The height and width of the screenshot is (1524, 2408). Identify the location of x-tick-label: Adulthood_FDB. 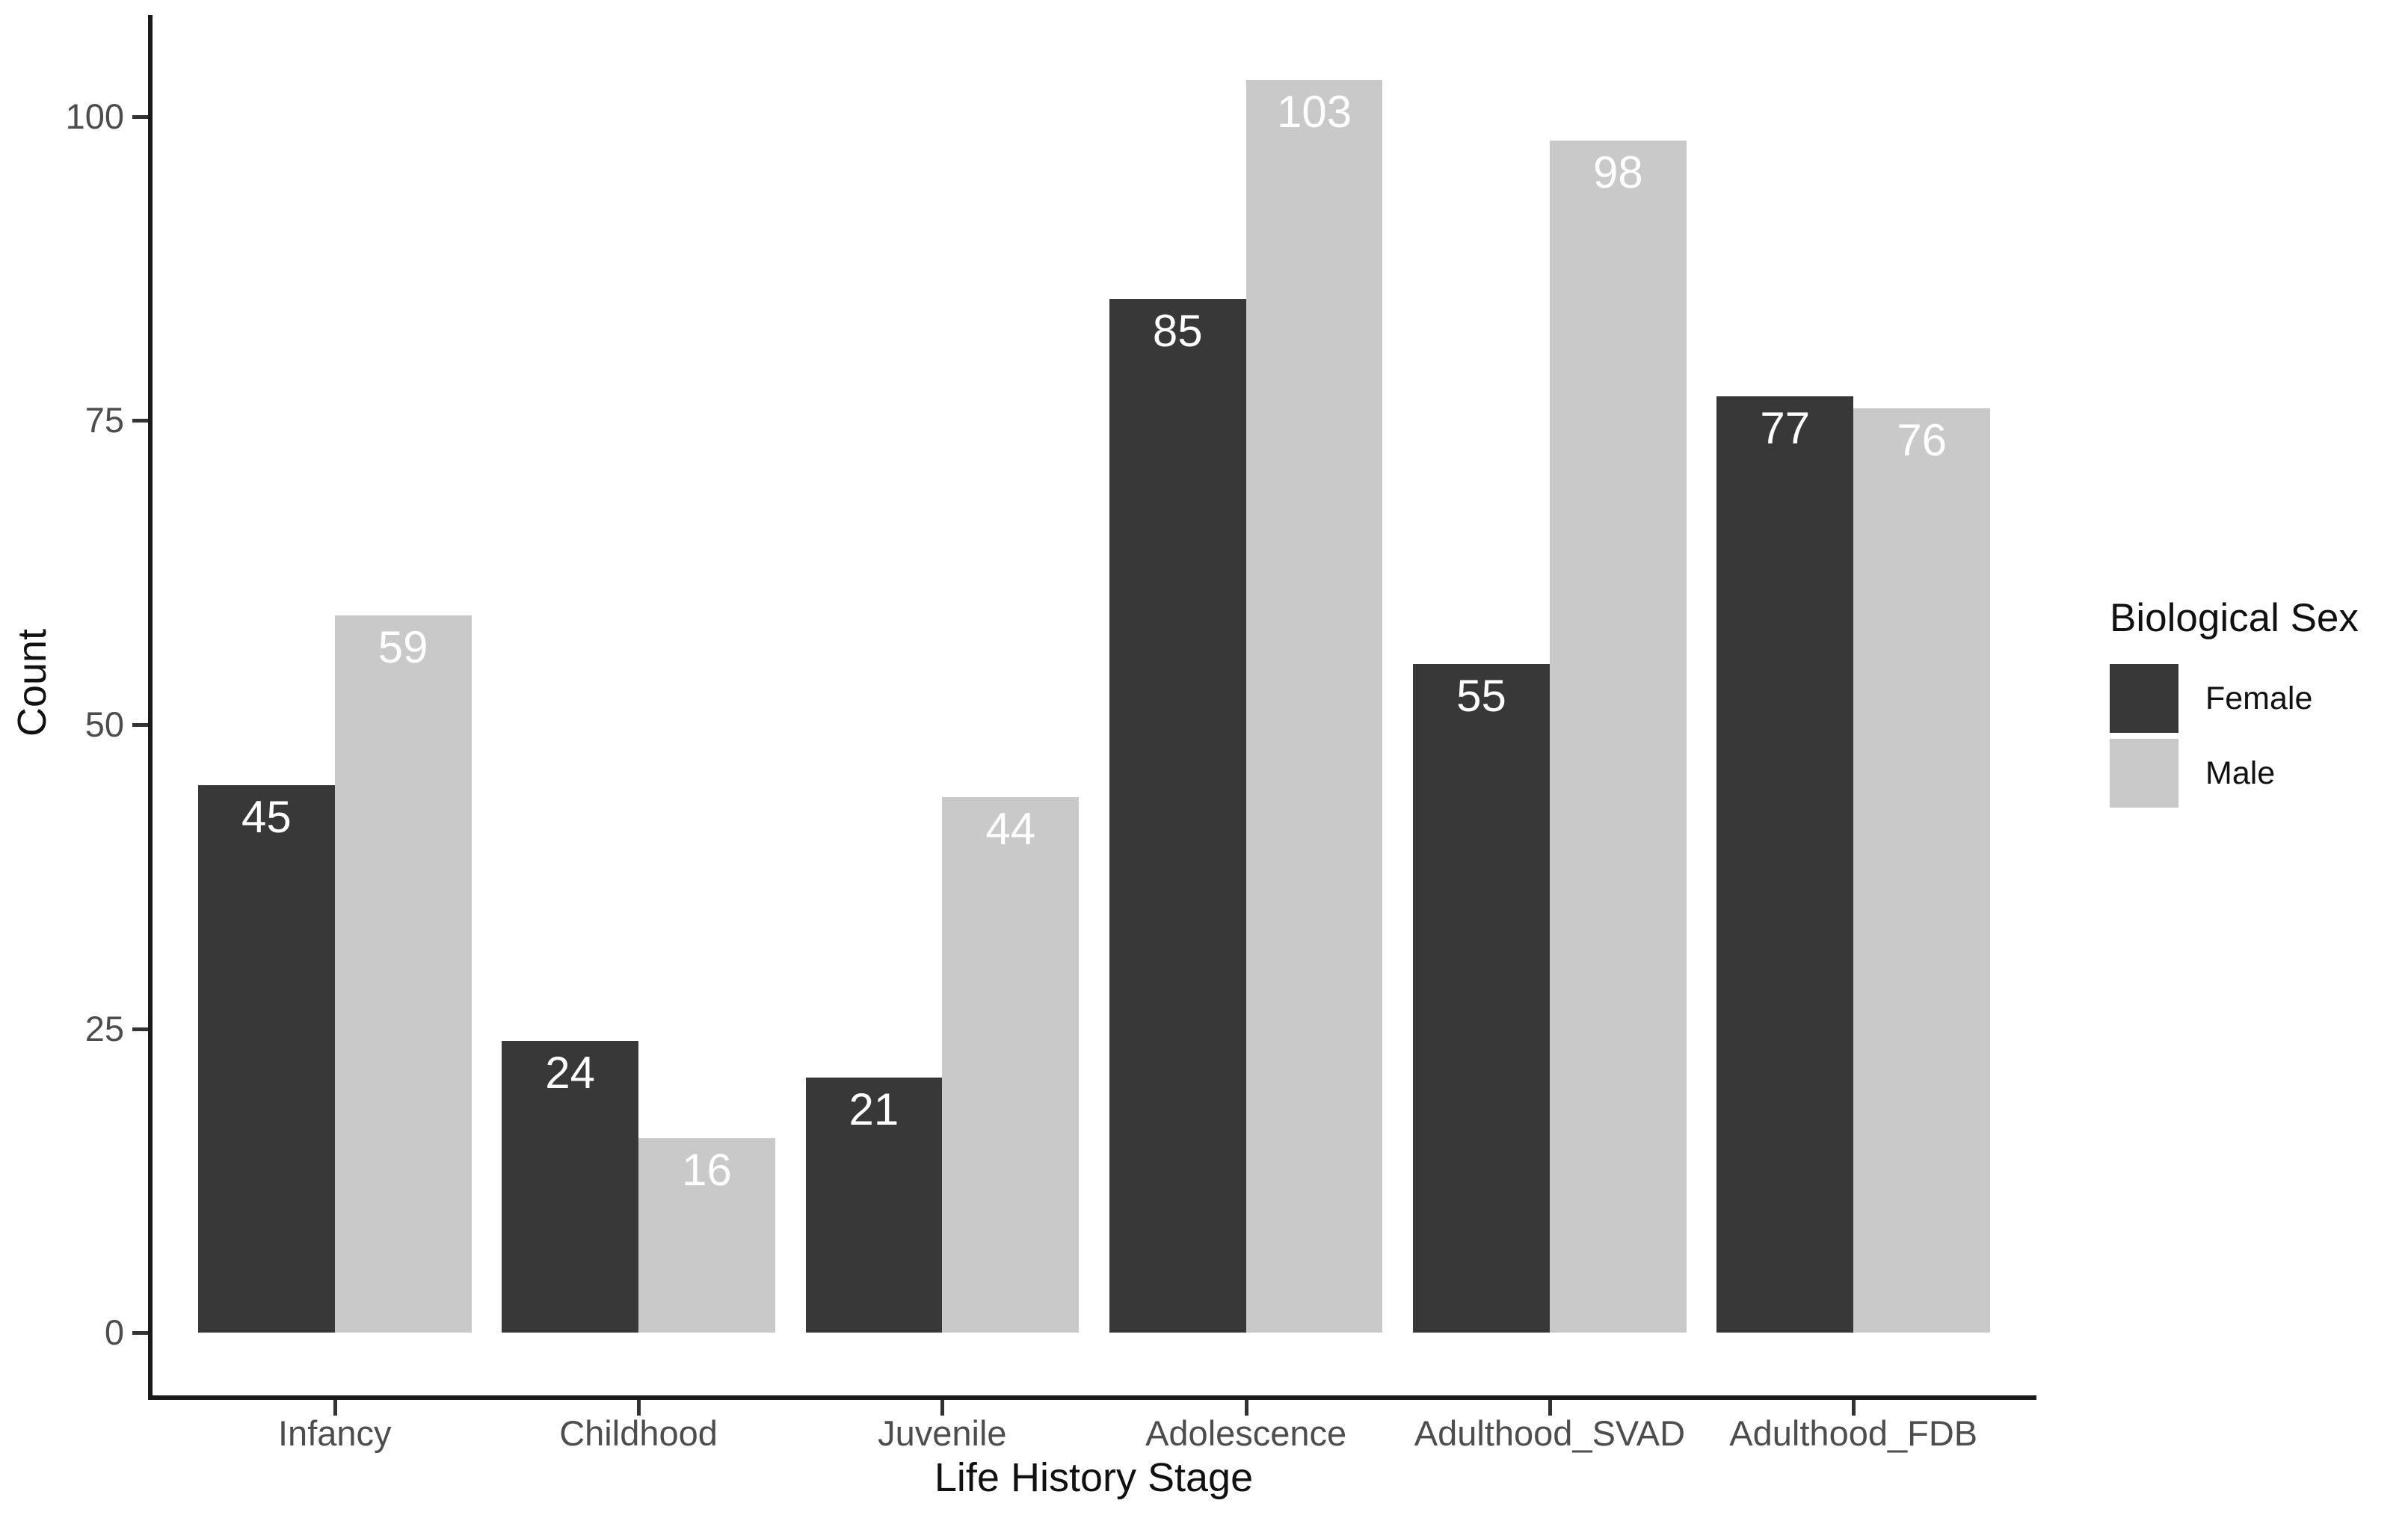
(1853, 1433).